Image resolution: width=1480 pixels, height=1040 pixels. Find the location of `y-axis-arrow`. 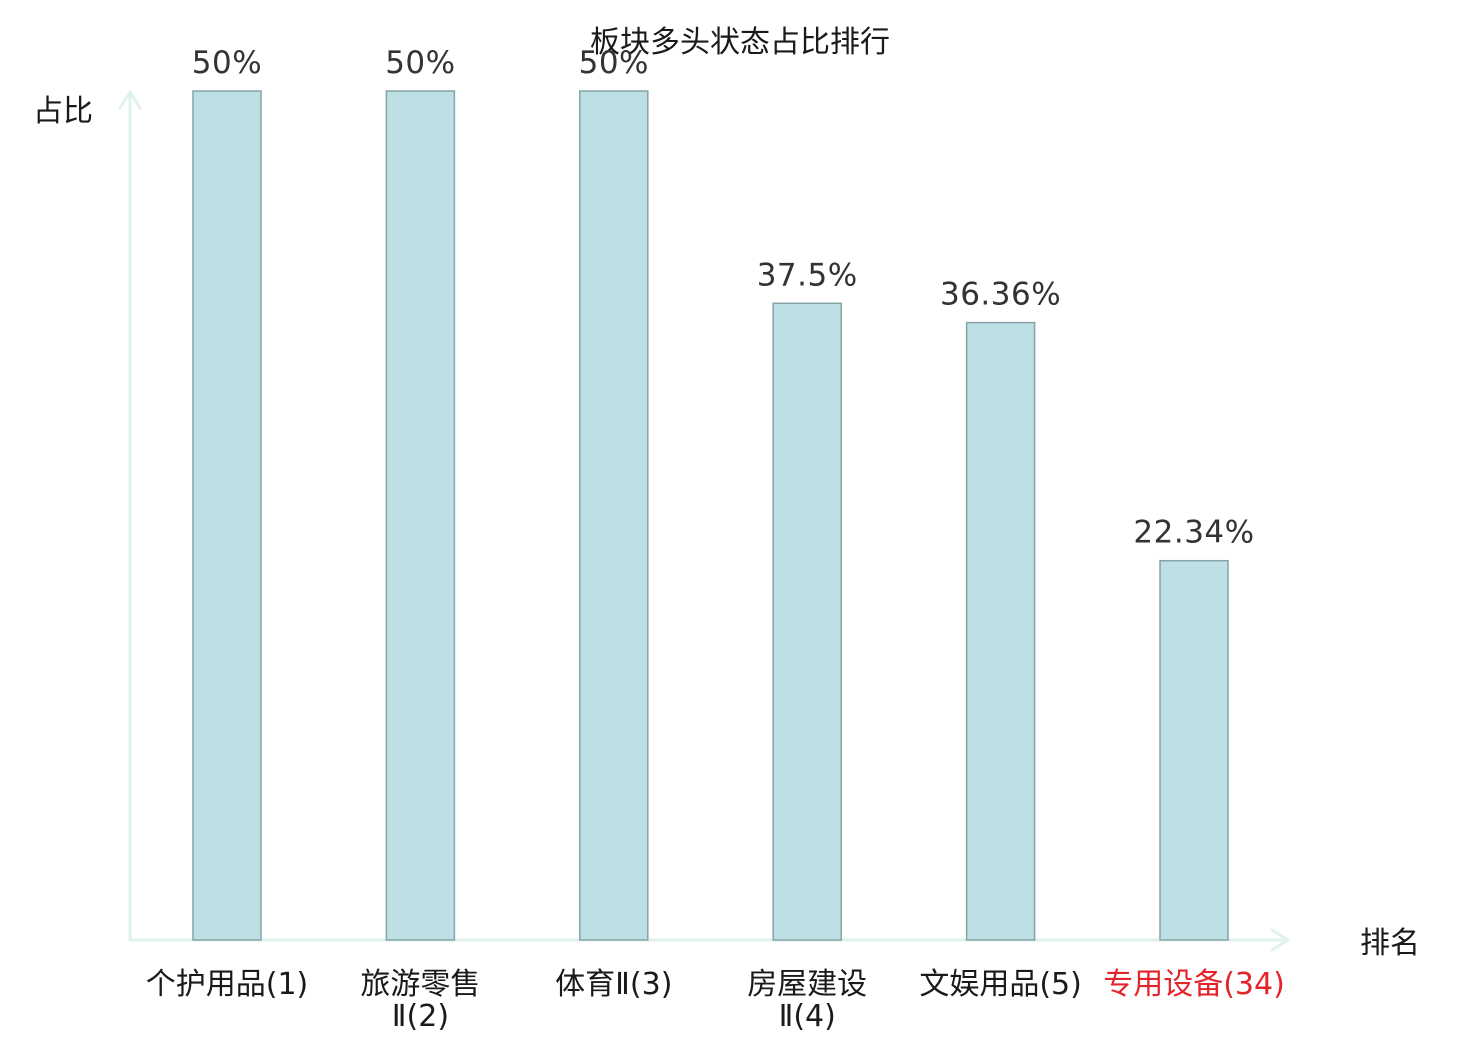

y-axis-arrow is located at coordinates (130, 100).